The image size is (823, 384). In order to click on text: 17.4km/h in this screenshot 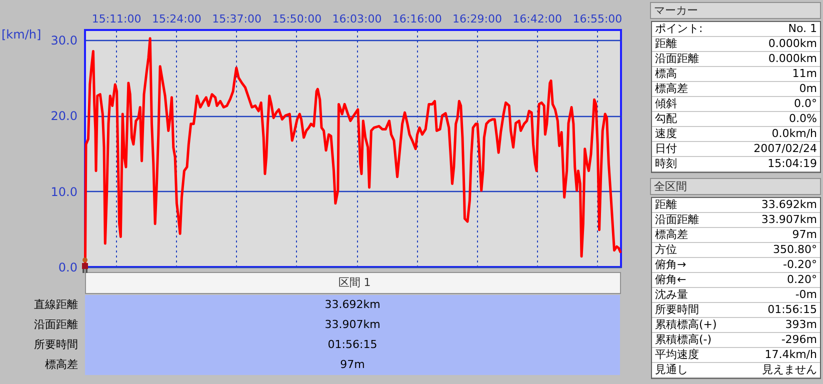, I will do `click(790, 355)`.